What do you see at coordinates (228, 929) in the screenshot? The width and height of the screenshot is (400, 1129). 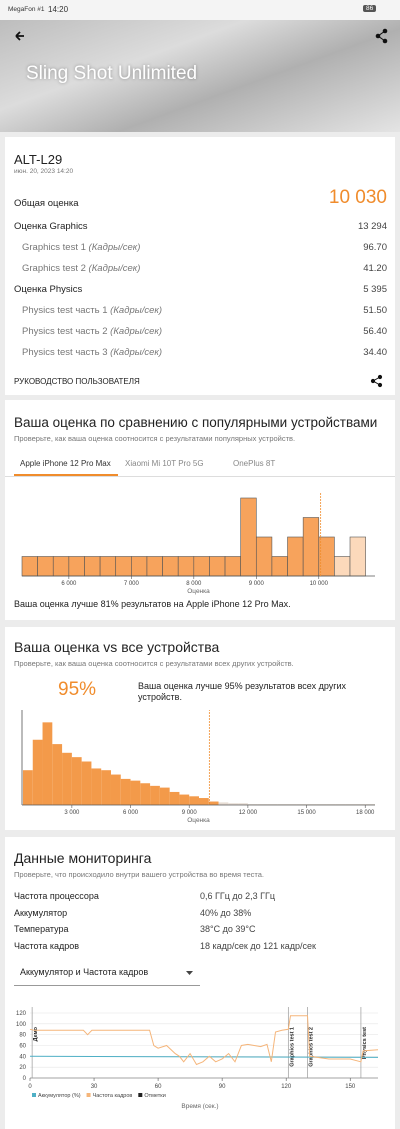 I see `monitor-value: 38°C до 39°C` at bounding box center [228, 929].